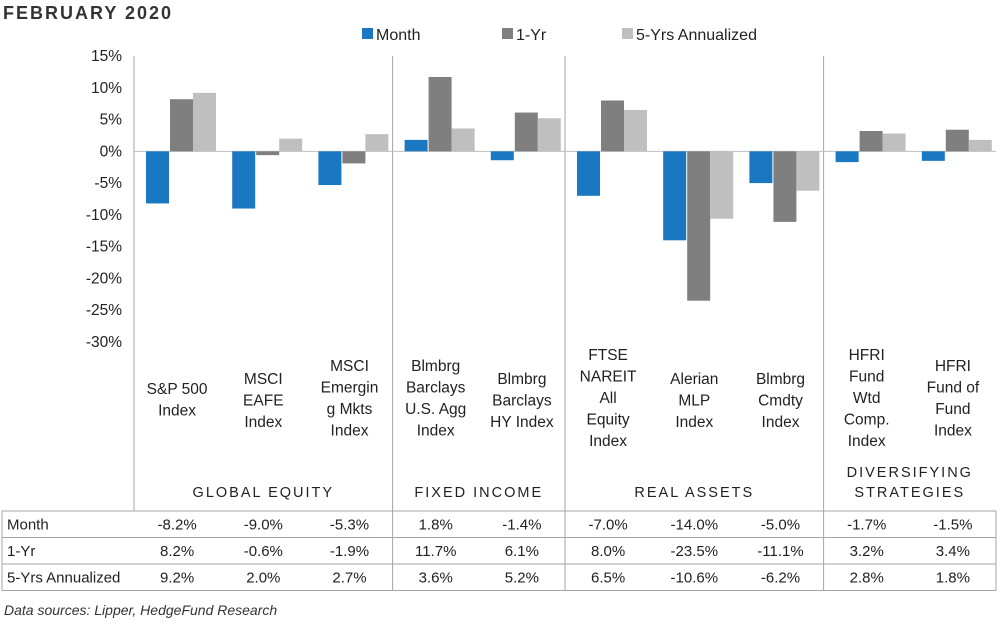  Describe the element at coordinates (111, 120) in the screenshot. I see `y-tick-label: 5%` at that location.